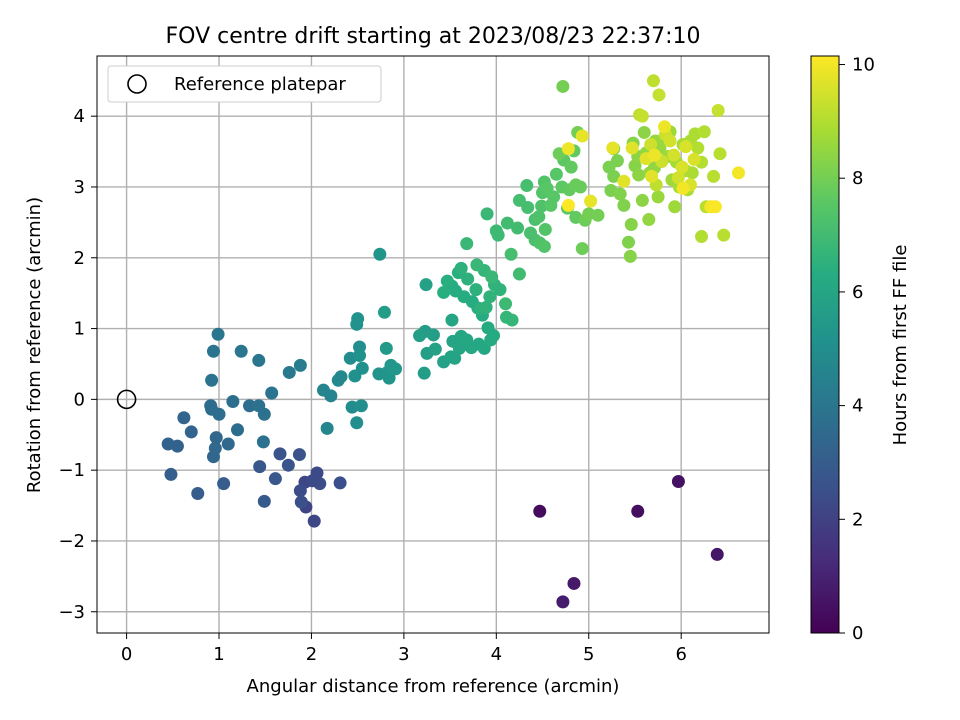 The height and width of the screenshot is (720, 960). What do you see at coordinates (680, 654) in the screenshot?
I see `x-tick-label: 6` at bounding box center [680, 654].